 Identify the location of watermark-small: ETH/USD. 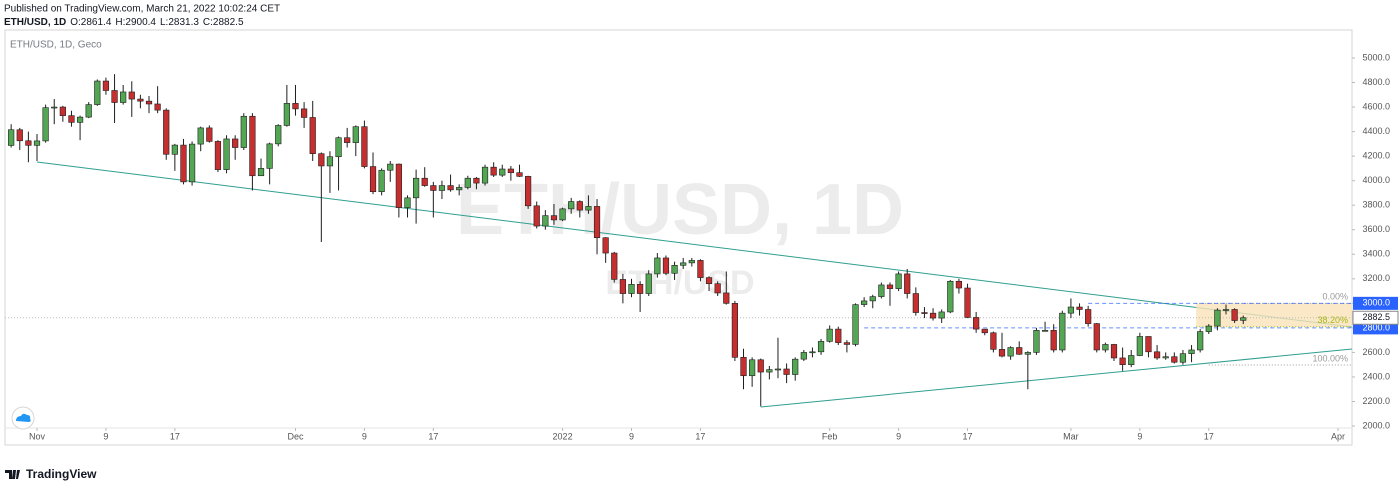
(679, 283).